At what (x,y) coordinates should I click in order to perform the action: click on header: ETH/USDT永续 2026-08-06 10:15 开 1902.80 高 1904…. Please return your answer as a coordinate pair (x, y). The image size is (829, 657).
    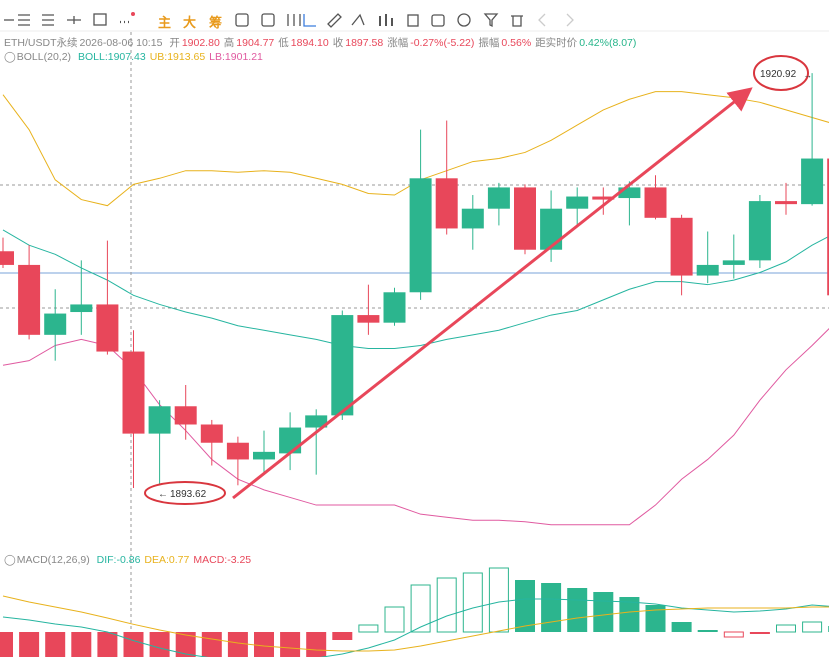
    Looking at the image, I should click on (322, 42).